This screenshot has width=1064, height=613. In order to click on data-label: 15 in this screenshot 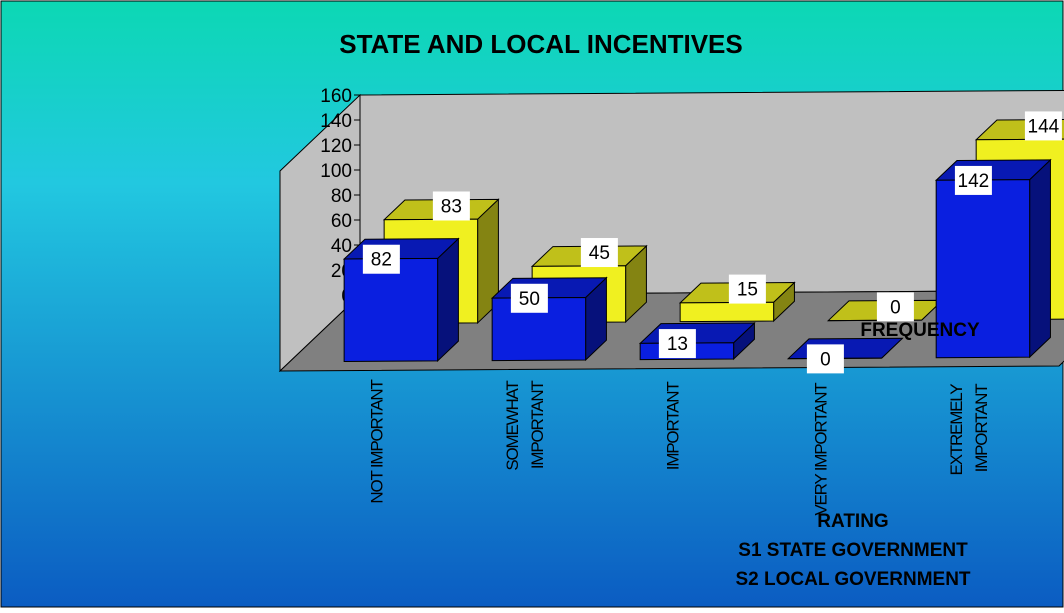, I will do `click(747, 290)`.